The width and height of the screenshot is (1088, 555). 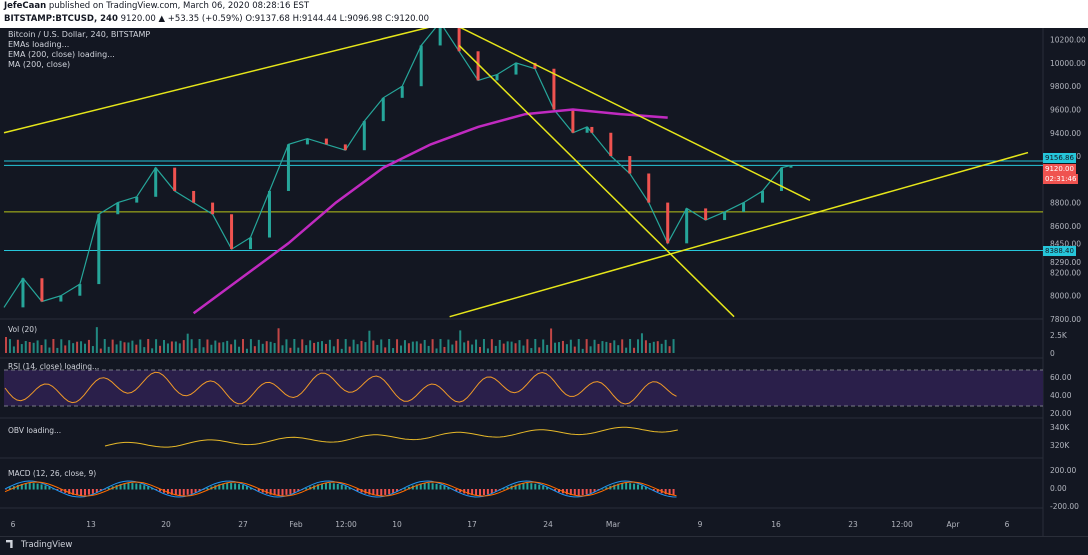 What do you see at coordinates (61, 19) in the screenshot?
I see `symbol-label: BITSTAMP:BTCUSD, 240` at bounding box center [61, 19].